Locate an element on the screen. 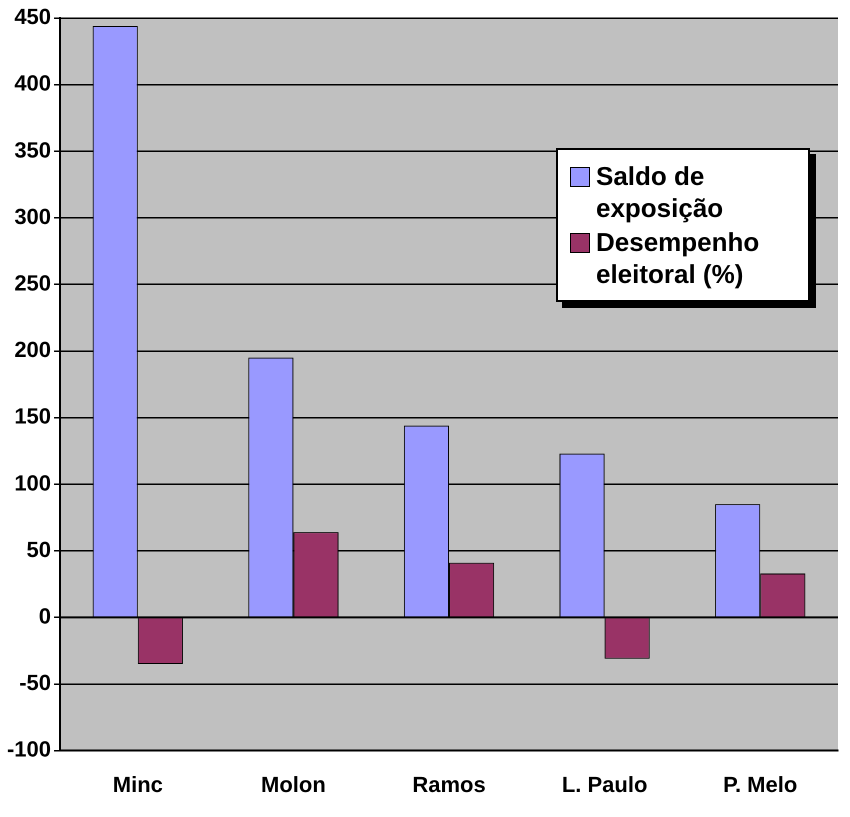  y-tick-label: 0 is located at coordinates (45, 615).